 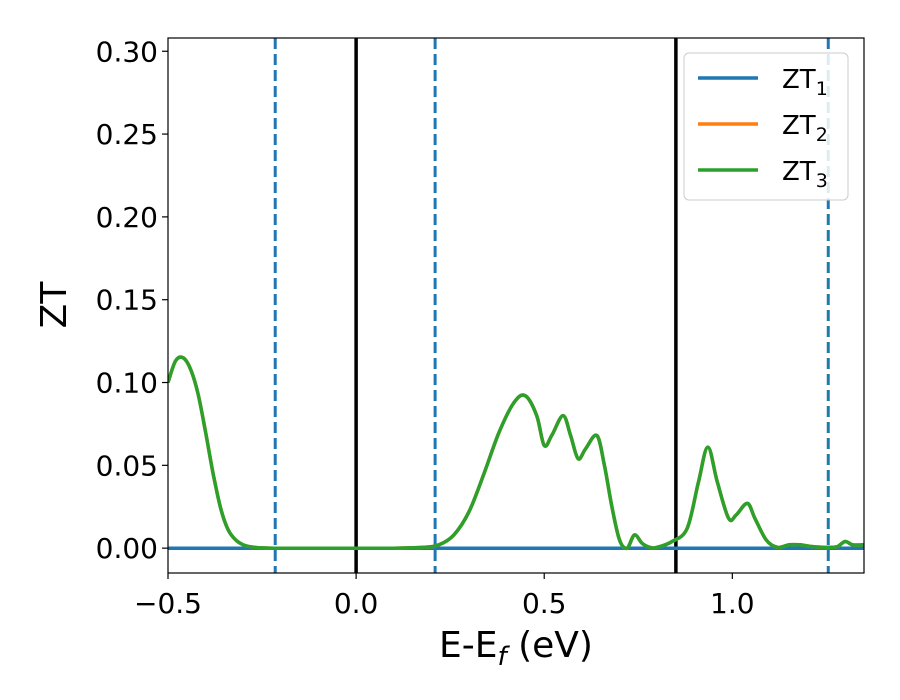 I want to click on y-tick-label: 0.00, so click(x=127, y=548).